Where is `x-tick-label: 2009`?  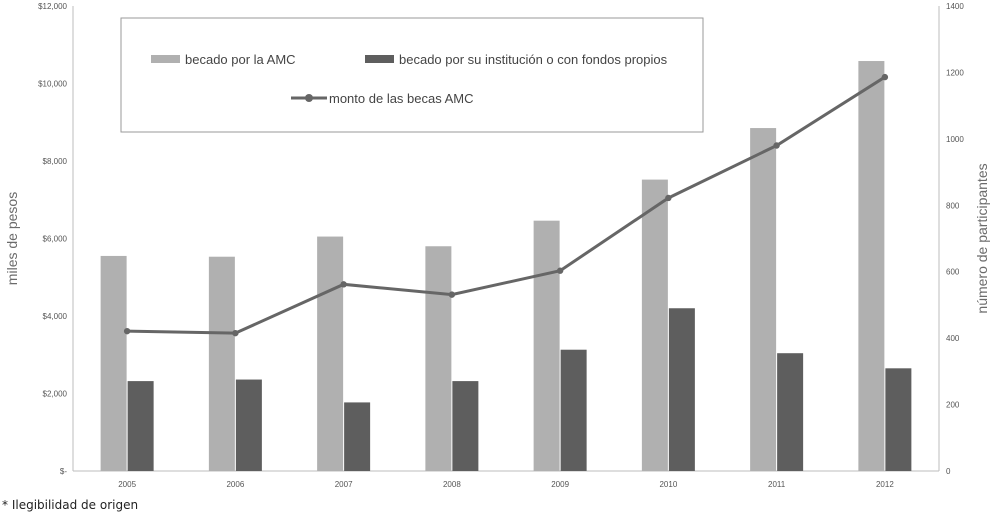 x-tick-label: 2009 is located at coordinates (560, 484).